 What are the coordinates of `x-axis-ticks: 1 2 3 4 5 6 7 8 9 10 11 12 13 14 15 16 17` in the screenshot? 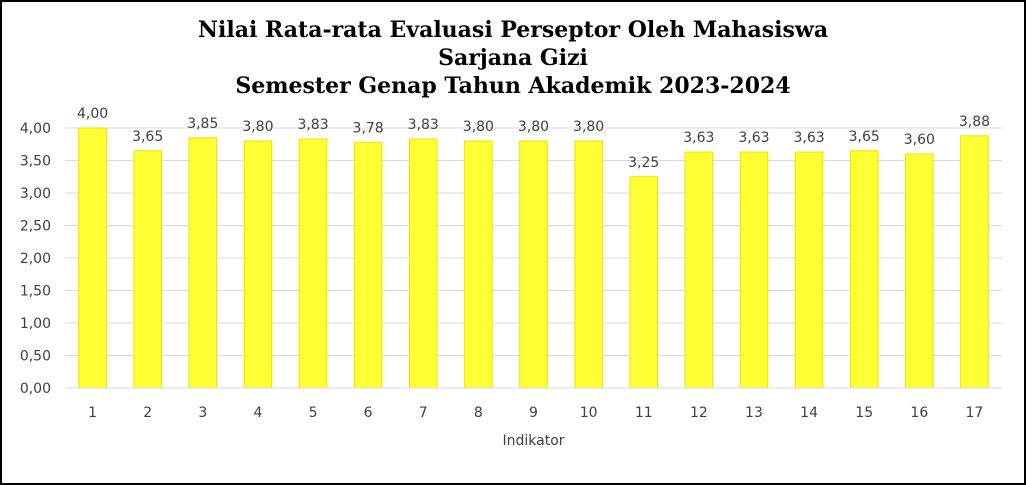 It's located at (535, 413).